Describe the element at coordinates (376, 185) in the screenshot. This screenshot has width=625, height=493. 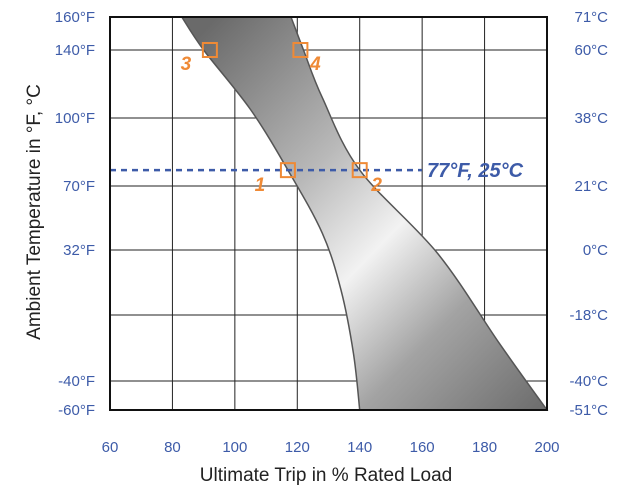
I see `test-point-label: 2` at that location.